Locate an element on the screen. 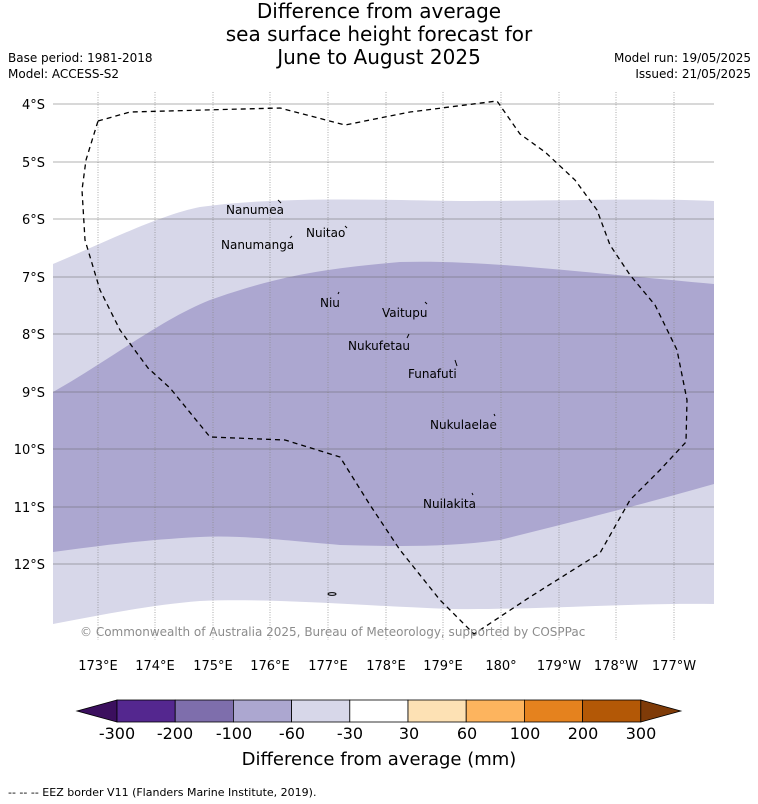  lon-label: 179°W is located at coordinates (559, 666).